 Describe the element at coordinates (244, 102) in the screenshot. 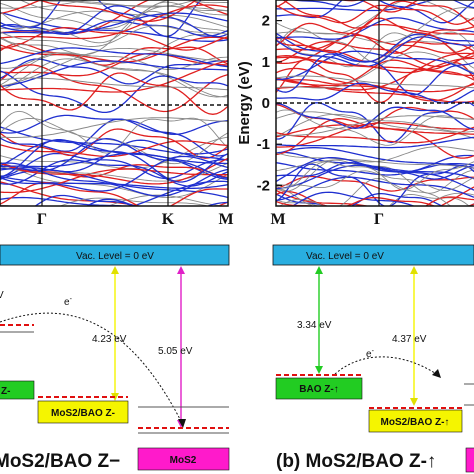

I see `y-axis-label-right: Energy (eV)` at that location.